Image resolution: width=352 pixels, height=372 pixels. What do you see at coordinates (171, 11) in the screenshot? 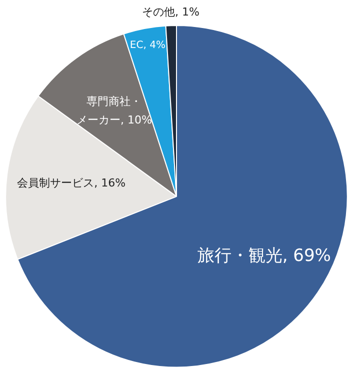
I see `slice-label: その他, 1%` at bounding box center [171, 11].